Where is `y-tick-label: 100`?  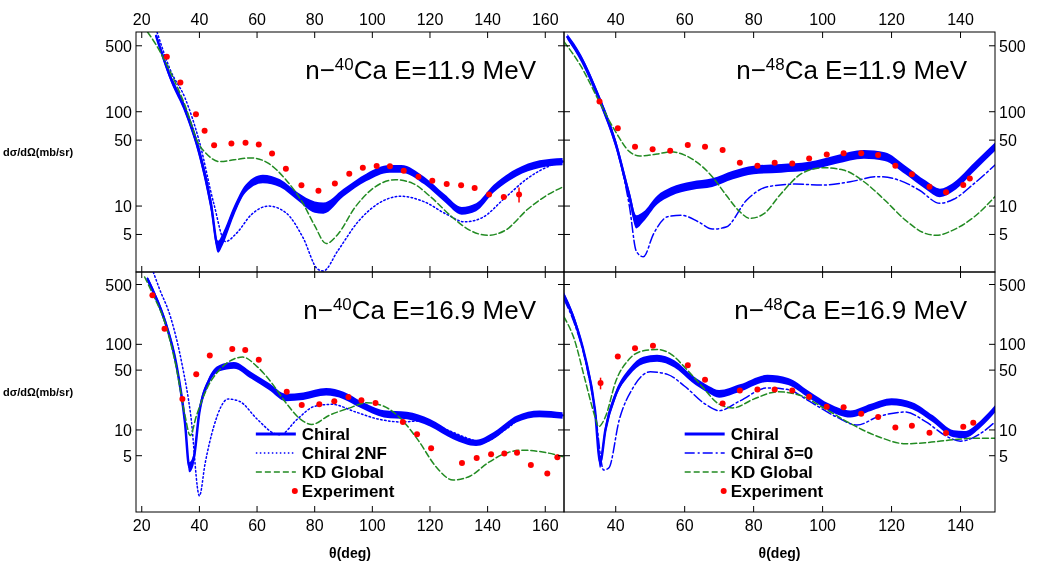
y-tick-label: 100 is located at coordinates (119, 345).